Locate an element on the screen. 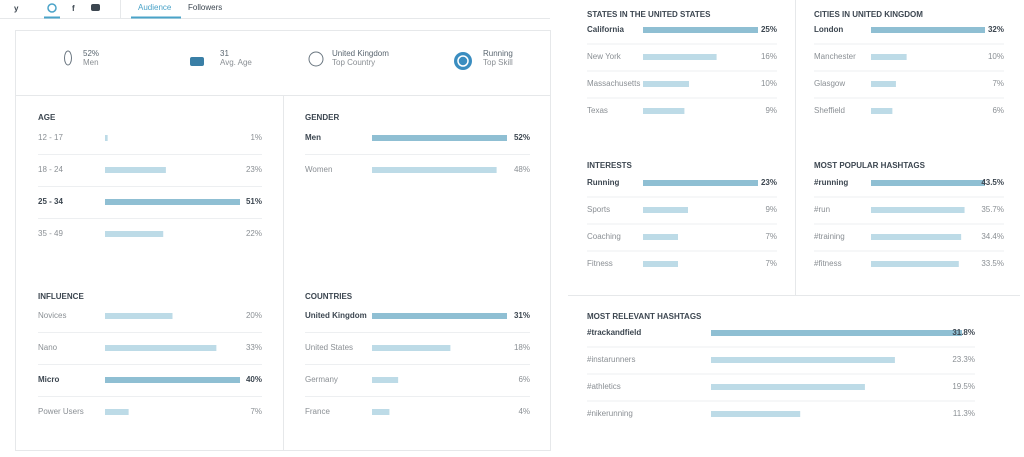  value-label: 19.5% is located at coordinates (963, 386).